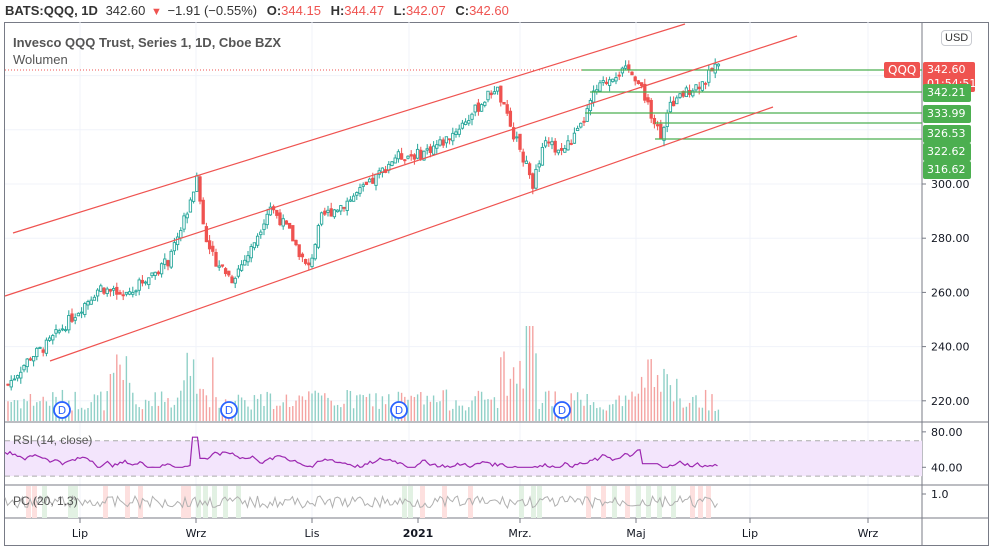 The height and width of the screenshot is (547, 993). I want to click on pc-legend: PC (20, 1.3), so click(45, 501).